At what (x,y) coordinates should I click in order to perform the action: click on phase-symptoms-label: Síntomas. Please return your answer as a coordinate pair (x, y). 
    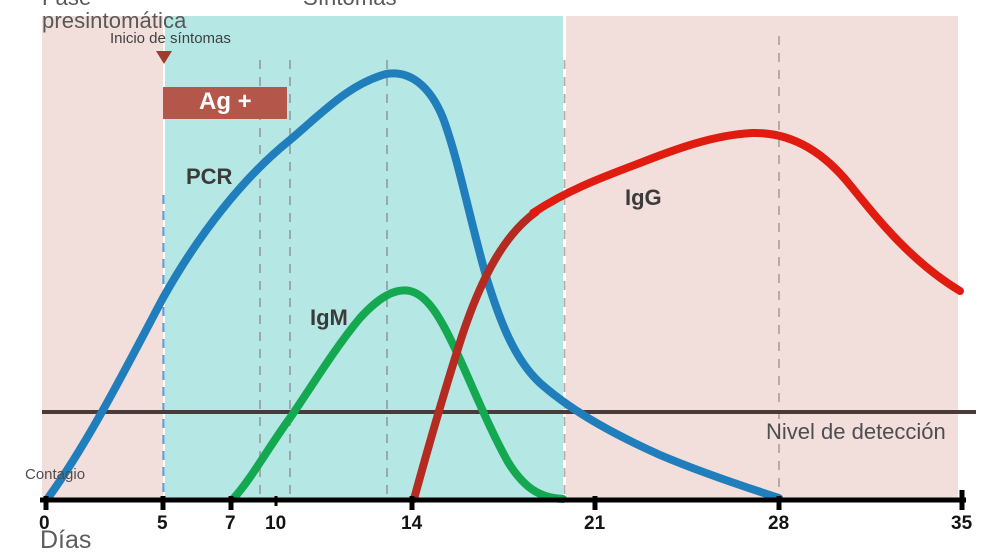
    Looking at the image, I should click on (350, 4).